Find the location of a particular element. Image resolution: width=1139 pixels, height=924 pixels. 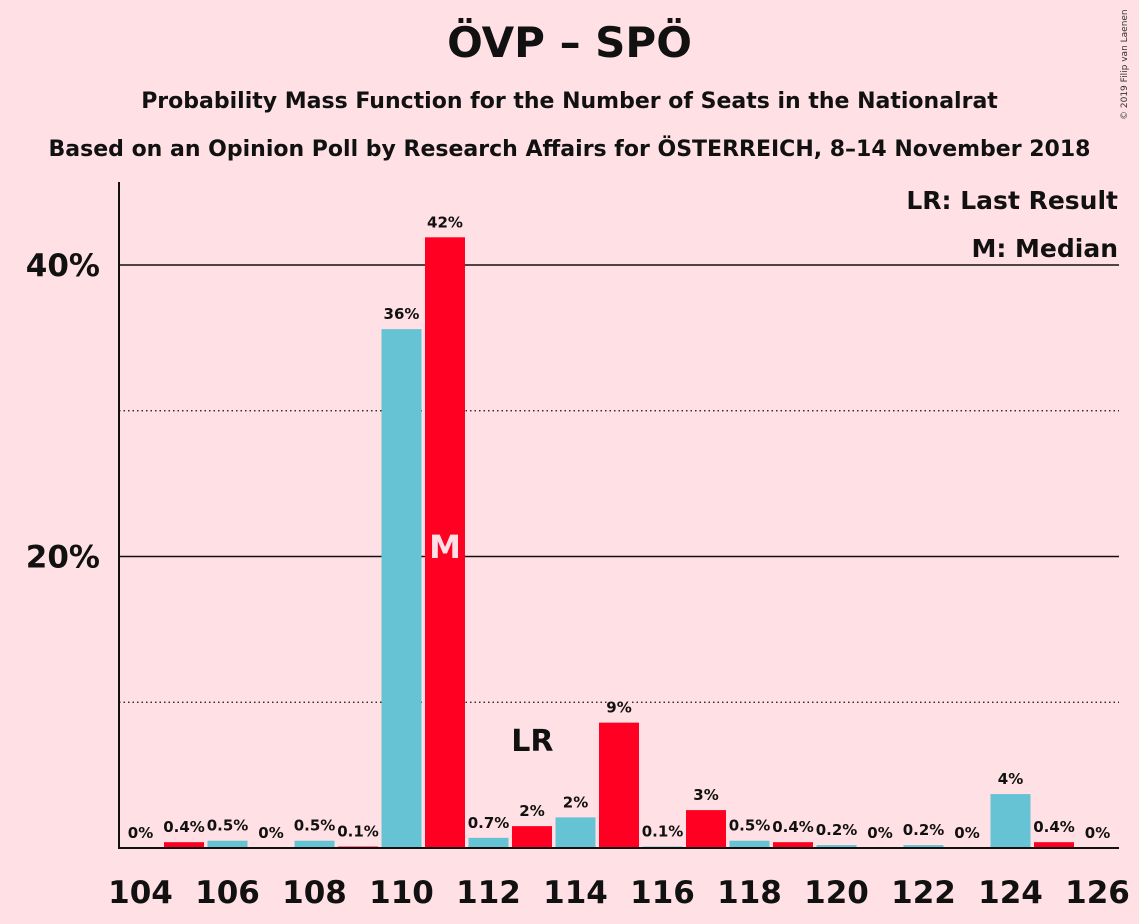

bar-value-label: 9% is located at coordinates (618, 708).